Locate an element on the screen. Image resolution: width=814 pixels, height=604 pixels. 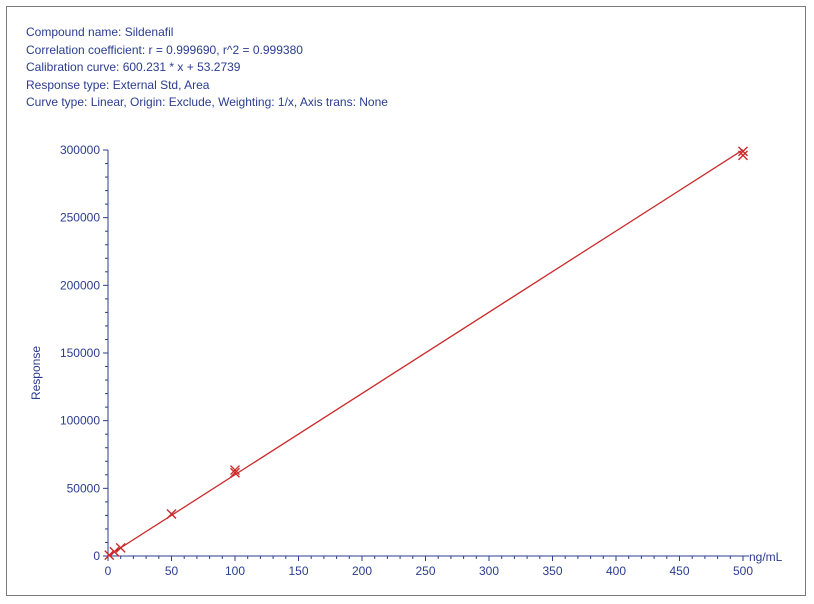
x-axis-title: ng/mL is located at coordinates (766, 557).